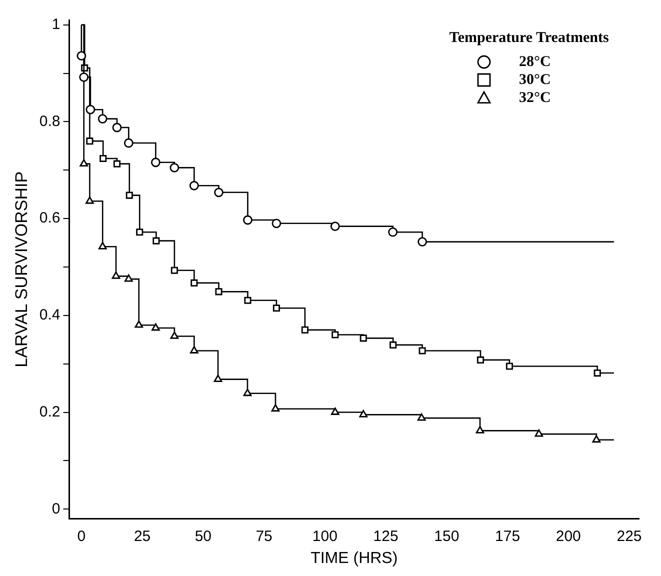 The height and width of the screenshot is (576, 661). Describe the element at coordinates (49, 121) in the screenshot. I see `y-tick-label: 0.8` at that location.